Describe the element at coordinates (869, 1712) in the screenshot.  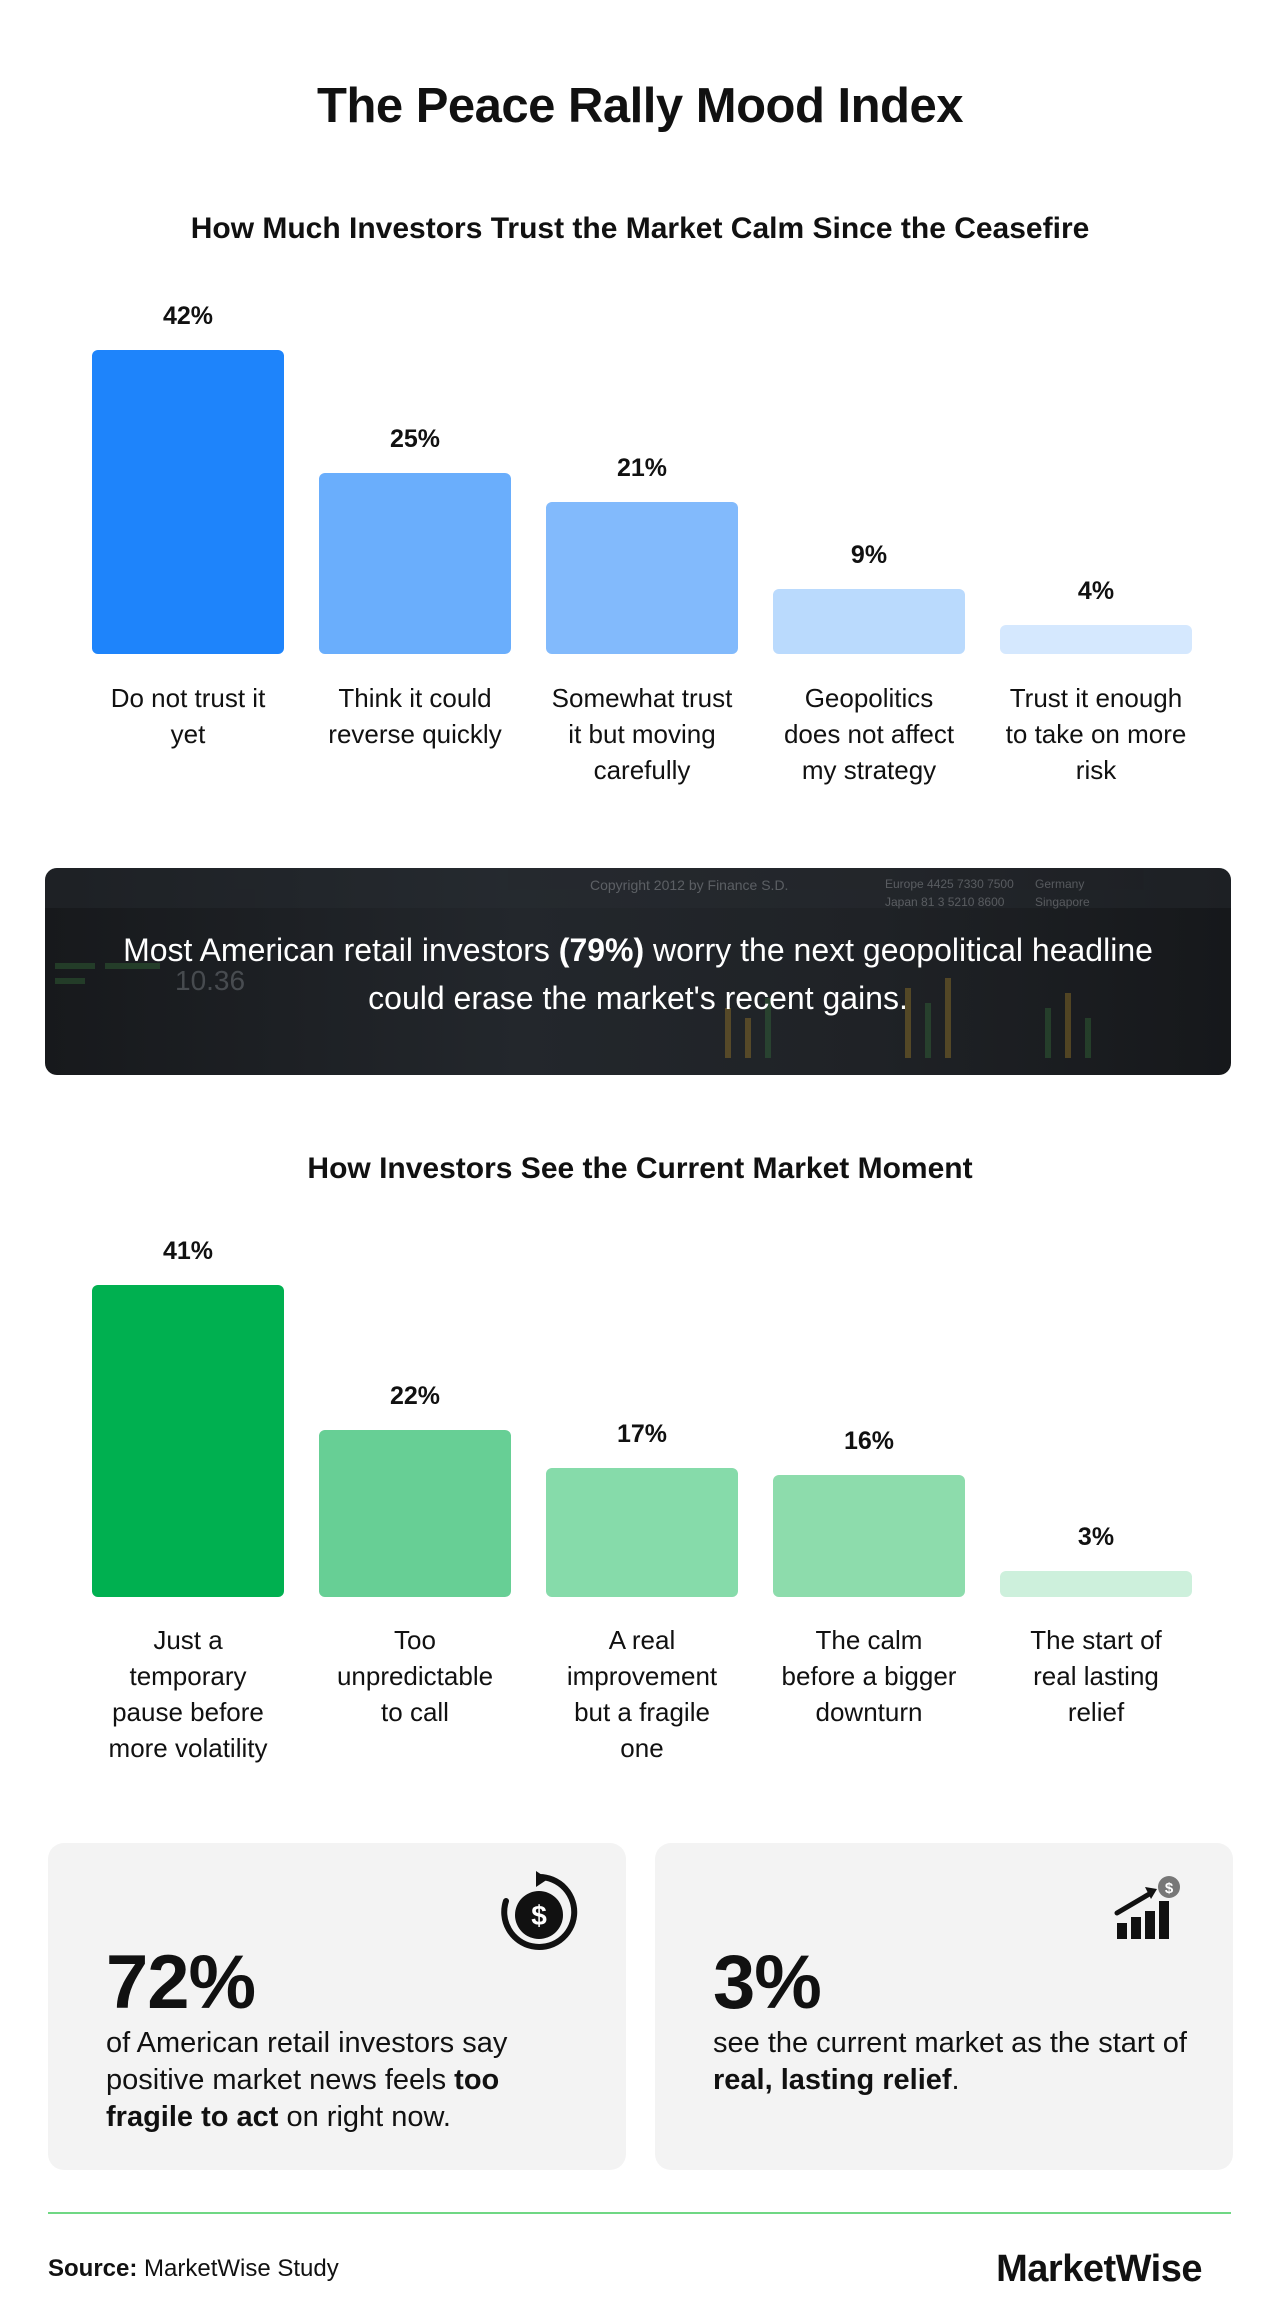
I see `category-label-line: downturn` at that location.